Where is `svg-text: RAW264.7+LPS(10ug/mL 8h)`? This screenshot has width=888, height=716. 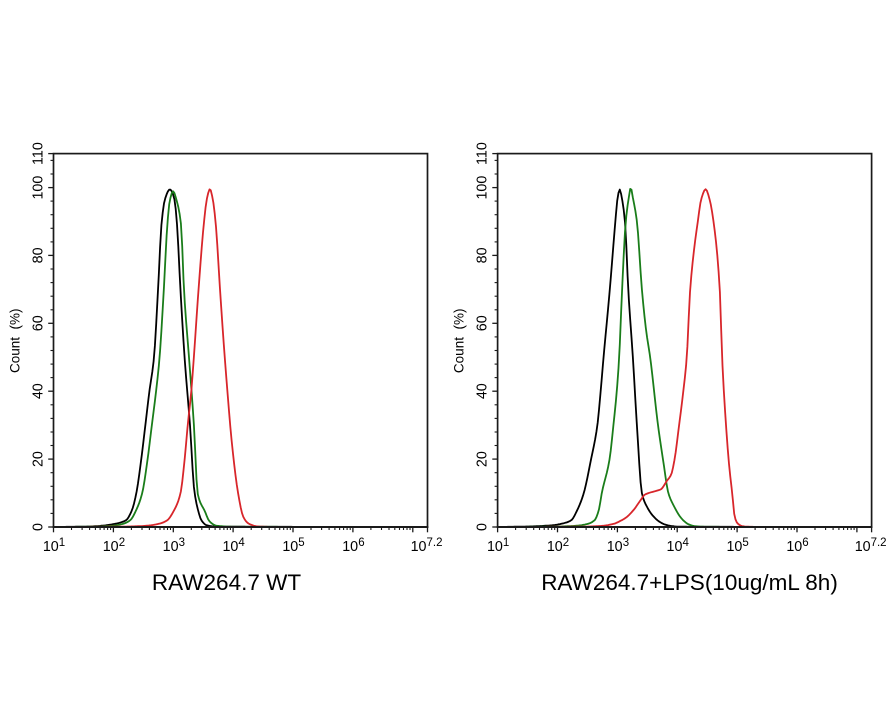 svg-text: RAW264.7+LPS(10ug/mL 8h) is located at coordinates (689, 582).